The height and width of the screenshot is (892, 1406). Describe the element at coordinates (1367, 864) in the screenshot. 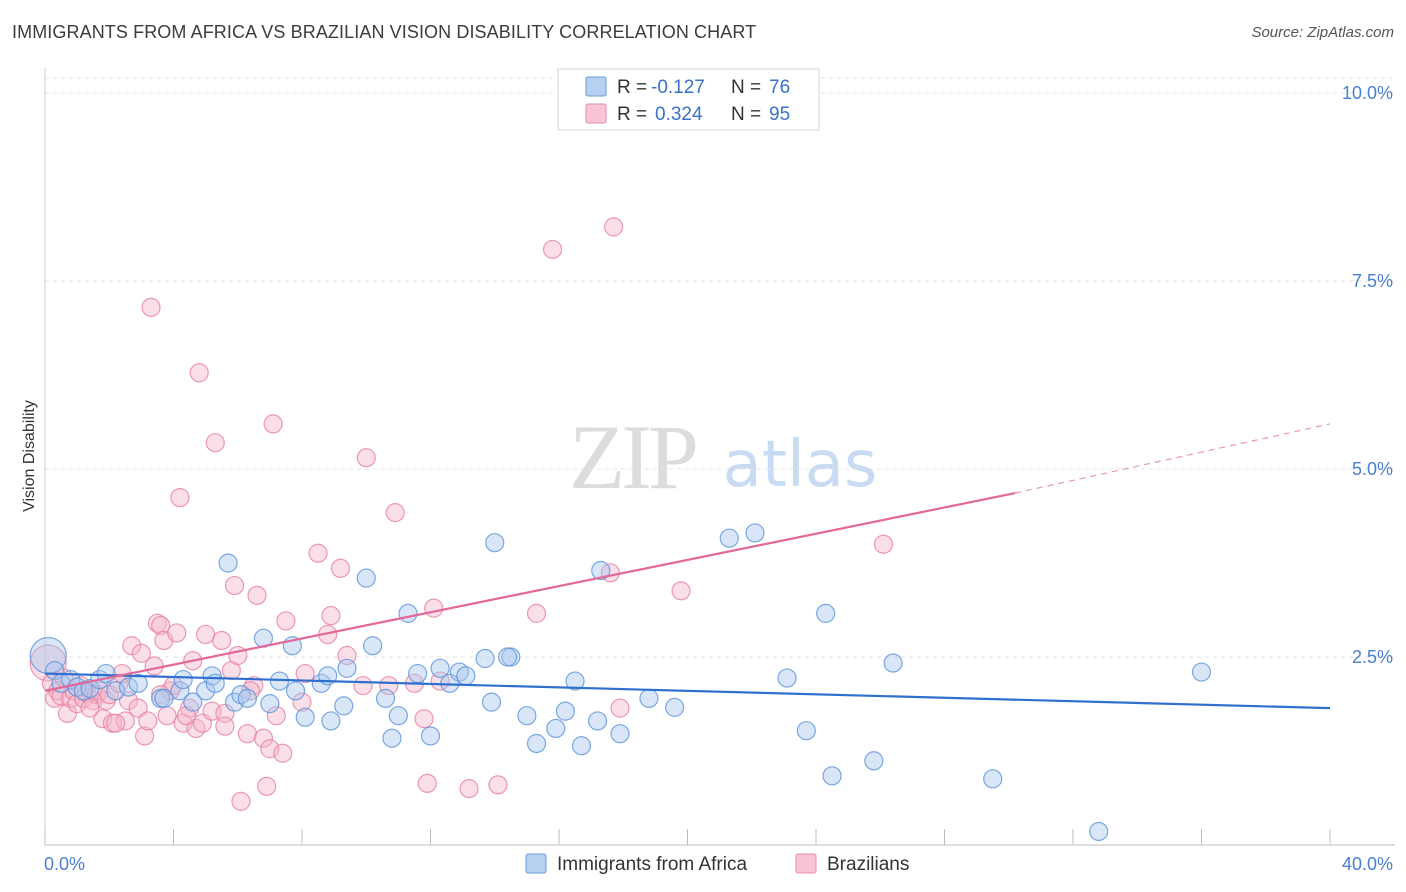

I see `x-tick-label: 40.0%` at that location.